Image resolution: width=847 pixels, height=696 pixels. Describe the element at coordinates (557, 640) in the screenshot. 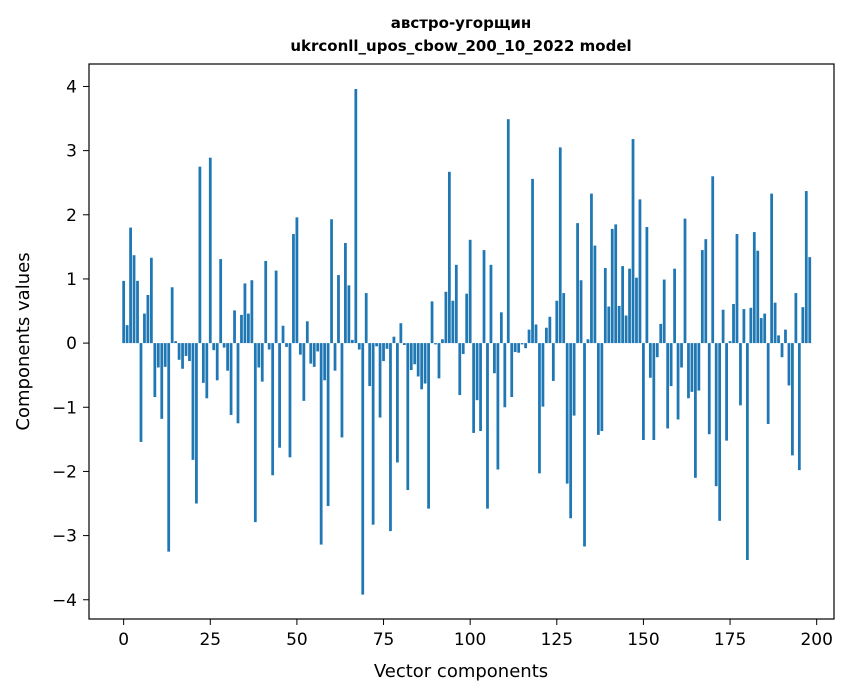

I see `x-tick-label: 125` at that location.